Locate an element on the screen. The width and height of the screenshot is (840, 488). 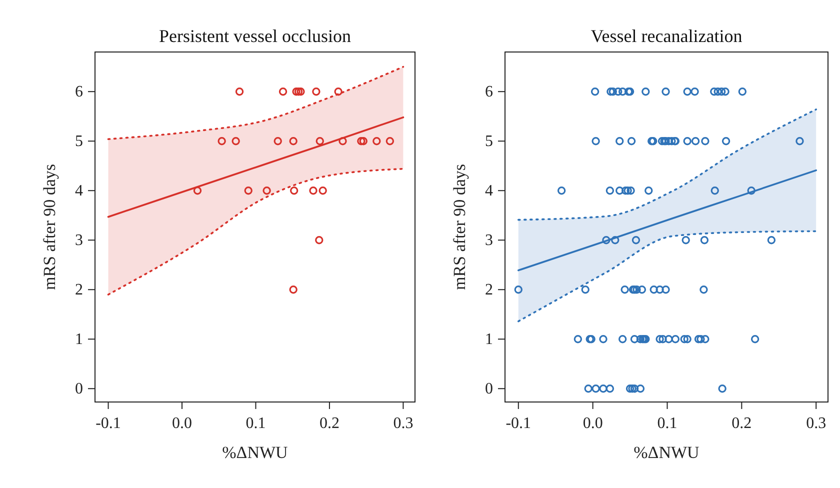
chart-title: Persistent vessel occlusion is located at coordinates (255, 36).